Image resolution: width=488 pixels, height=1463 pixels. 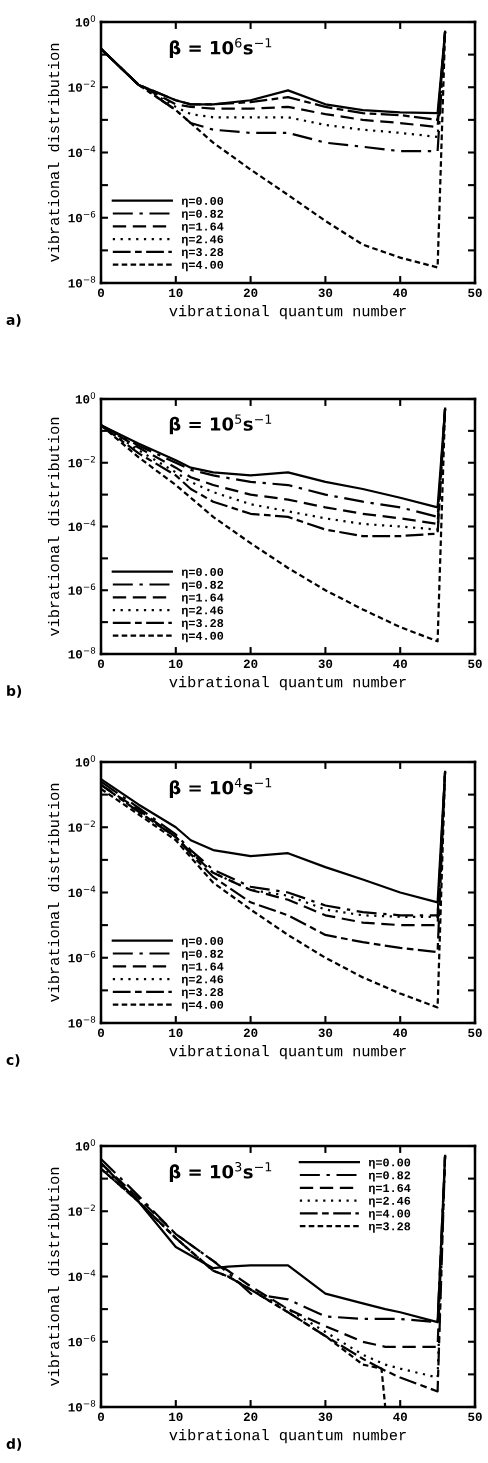 What do you see at coordinates (13, 320) in the screenshot?
I see `text: a)` at bounding box center [13, 320].